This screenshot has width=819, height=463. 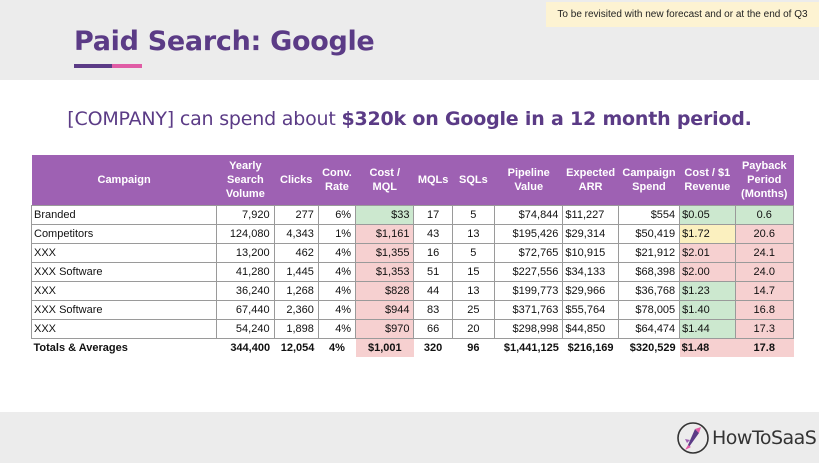 I want to click on cell-clicks: 277, so click(x=296, y=214).